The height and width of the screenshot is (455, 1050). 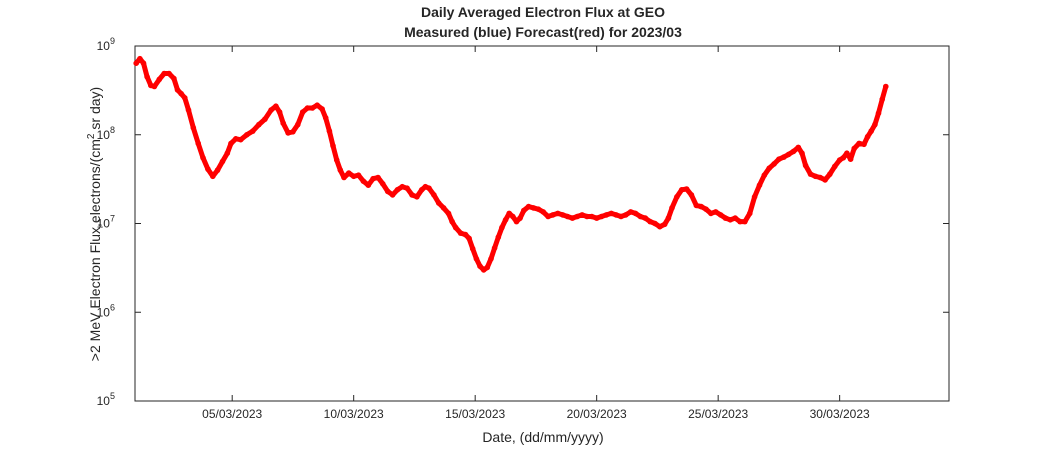 What do you see at coordinates (718, 414) in the screenshot?
I see `x-tick-label: 25/03/2023` at bounding box center [718, 414].